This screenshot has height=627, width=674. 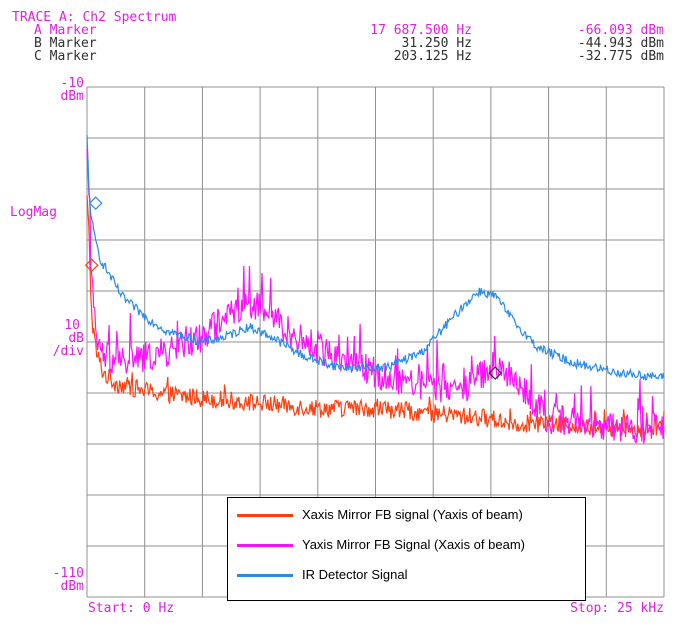 What do you see at coordinates (94, 17) in the screenshot?
I see `trace-title: TRACE A: Ch2 Spectrum` at bounding box center [94, 17].